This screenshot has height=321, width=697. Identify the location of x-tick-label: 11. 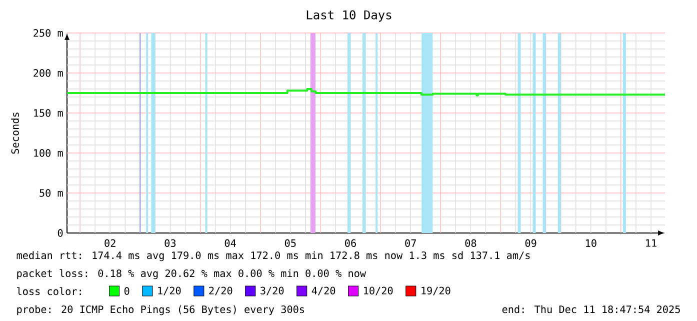
(651, 243).